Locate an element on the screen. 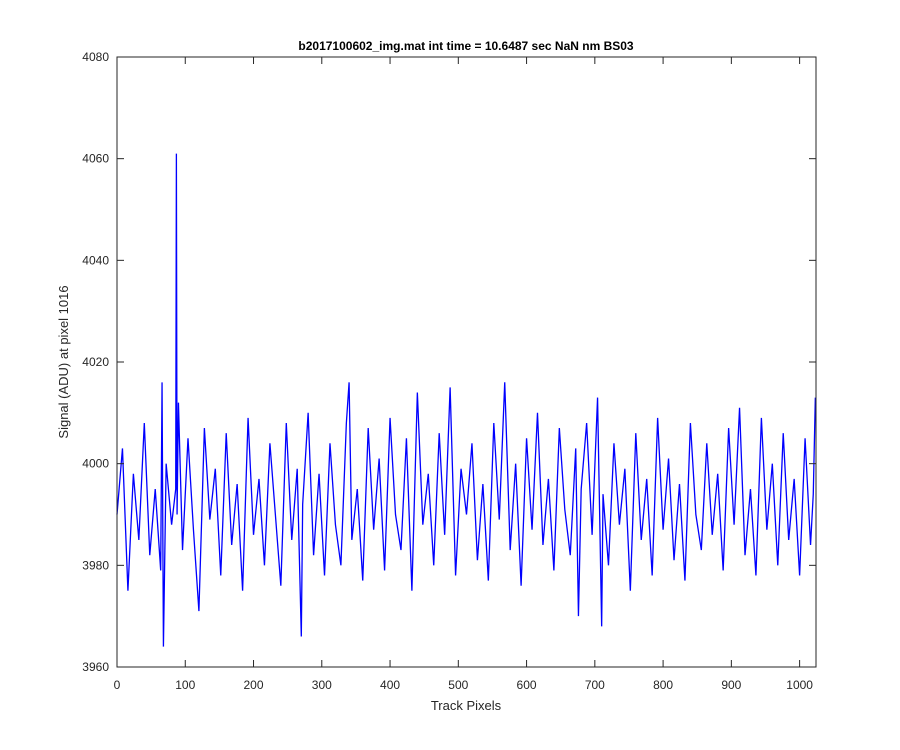 This screenshot has width=900, height=750. x-tick-label: 300 is located at coordinates (322, 685).